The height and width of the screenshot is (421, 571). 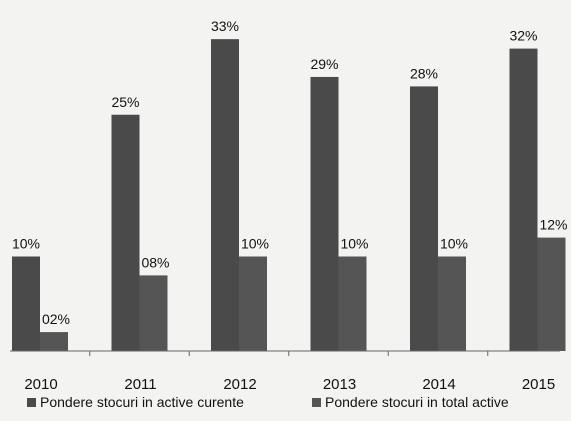 What do you see at coordinates (553, 225) in the screenshot?
I see `data-label-2015-series-2: 12%` at bounding box center [553, 225].